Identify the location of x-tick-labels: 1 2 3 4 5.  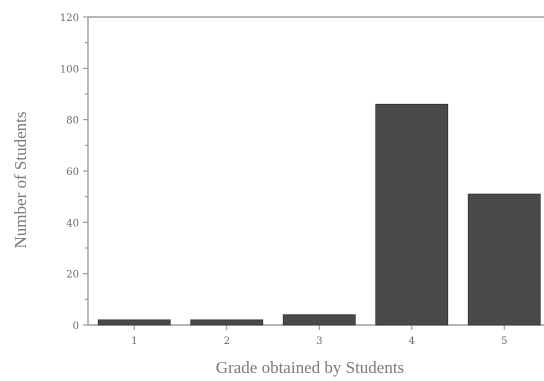
(319, 341).